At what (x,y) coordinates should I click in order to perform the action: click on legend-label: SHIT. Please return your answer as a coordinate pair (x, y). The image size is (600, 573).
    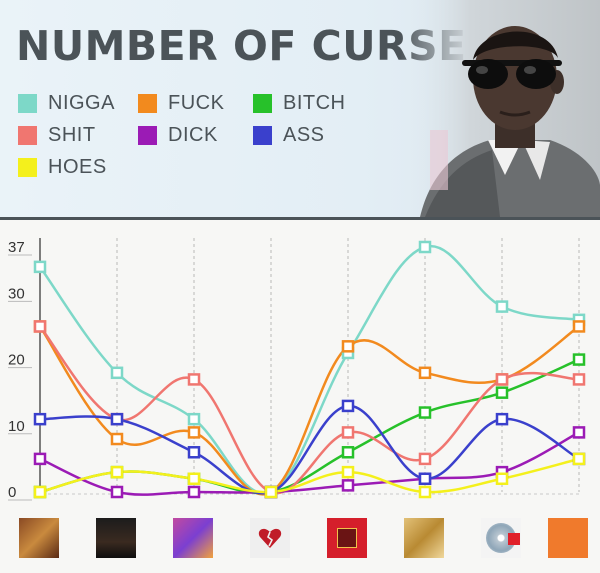
    Looking at the image, I should click on (72, 134).